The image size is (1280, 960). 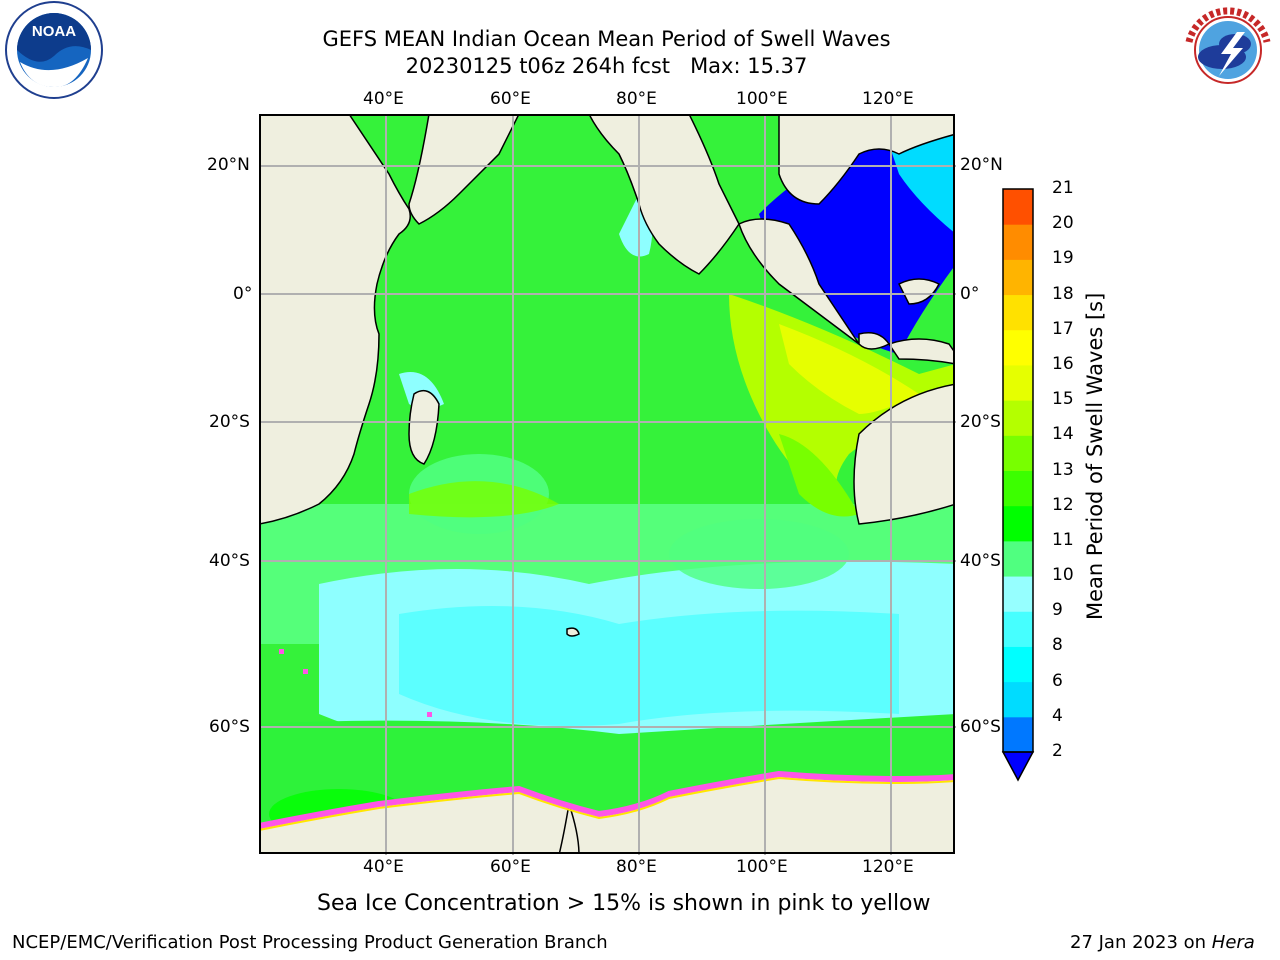 What do you see at coordinates (980, 561) in the screenshot?
I see `lat-label-right-40s: 40°S` at bounding box center [980, 561].